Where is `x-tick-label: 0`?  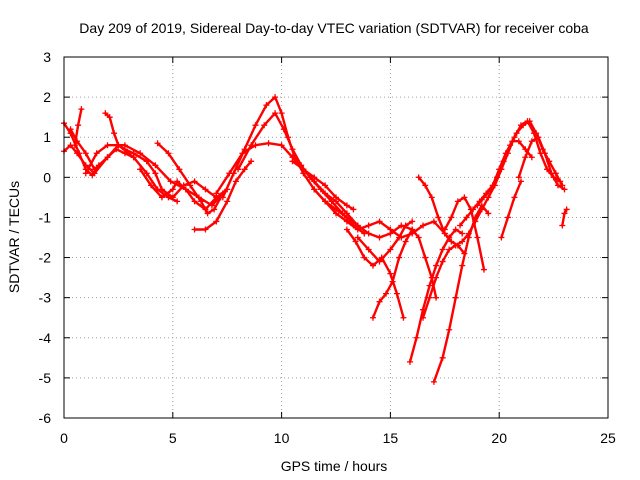
x-tick-label: 0 is located at coordinates (64, 438).